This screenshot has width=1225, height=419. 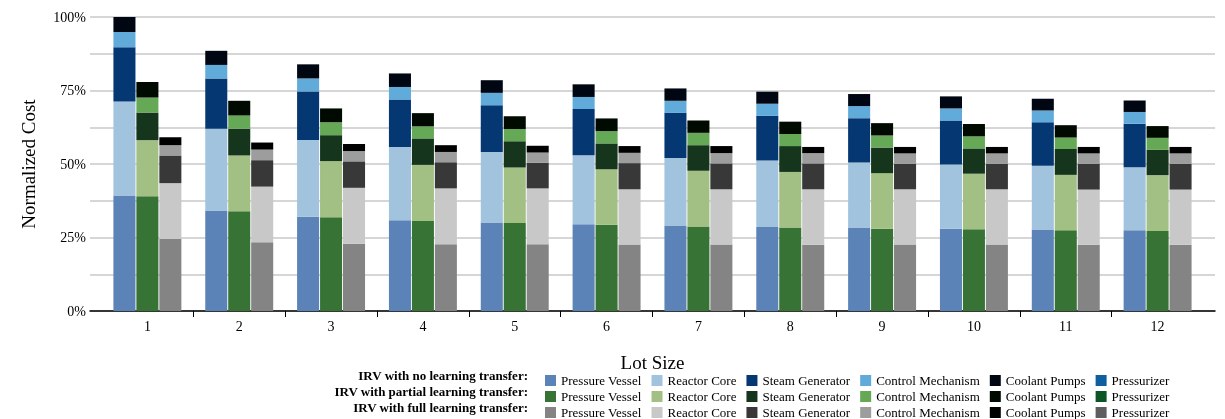 What do you see at coordinates (1066, 326) in the screenshot?
I see `x-tick-label: 11` at bounding box center [1066, 326].